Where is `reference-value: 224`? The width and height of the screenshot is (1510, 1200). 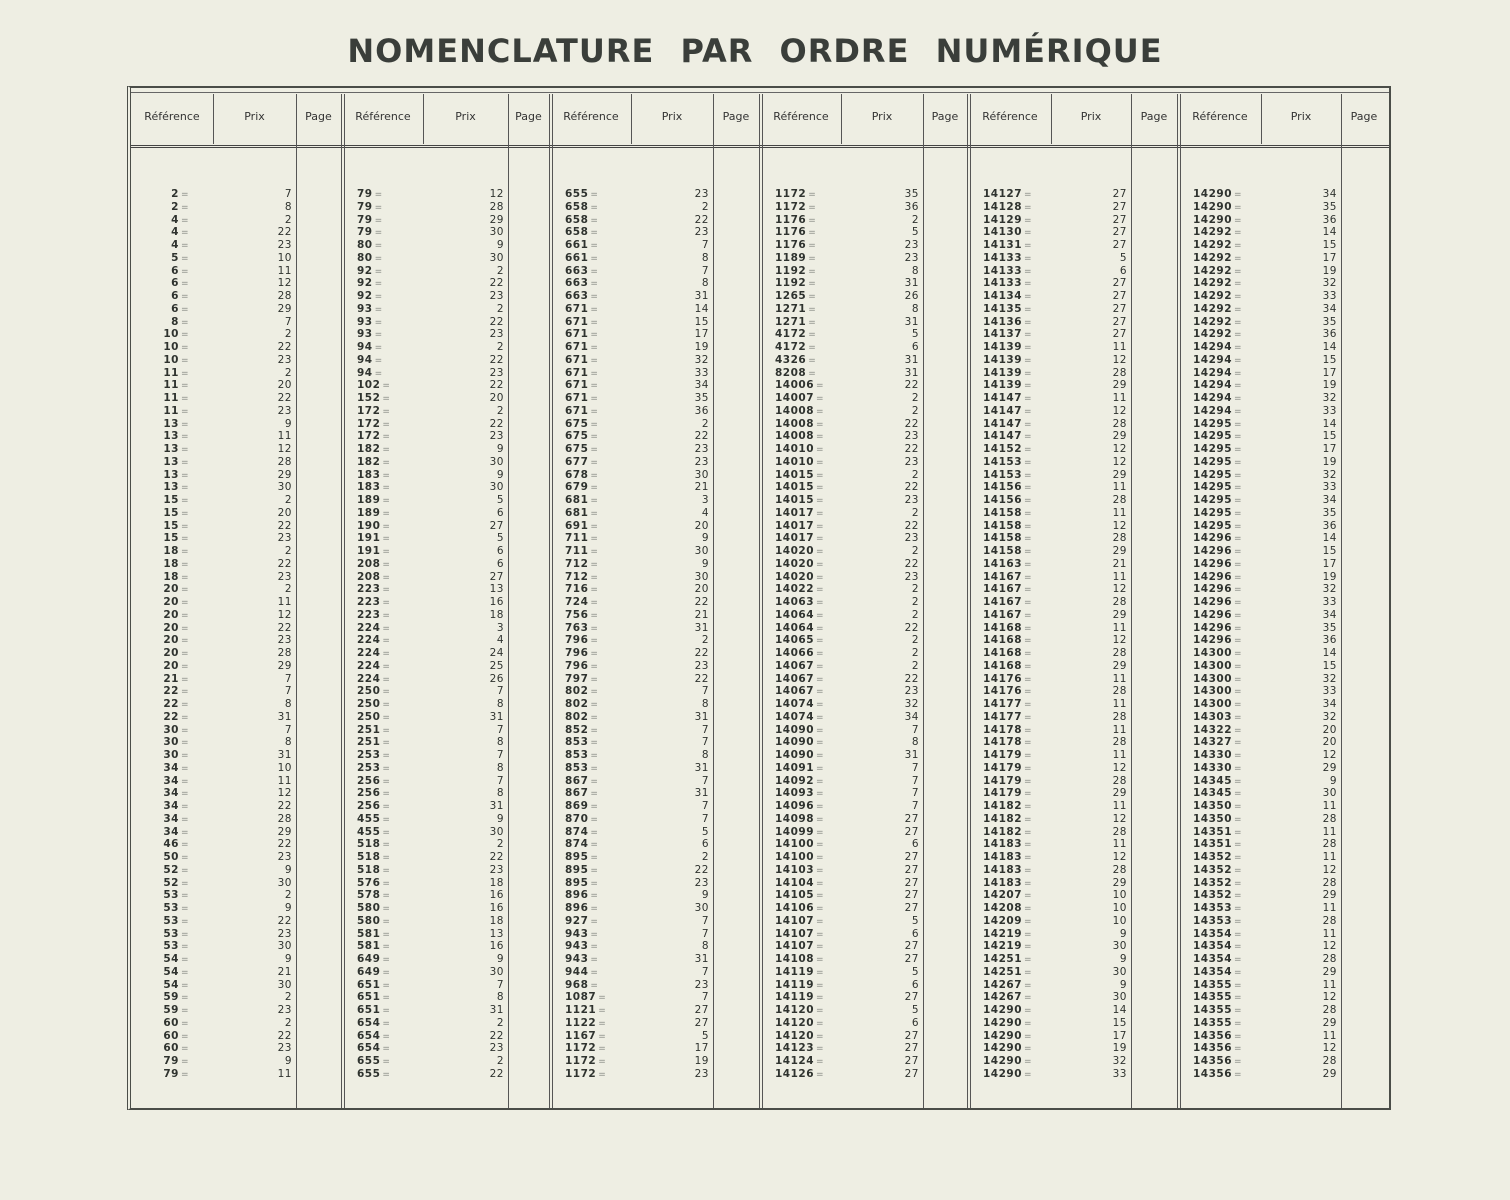 reference-value: 224 is located at coordinates (369, 627).